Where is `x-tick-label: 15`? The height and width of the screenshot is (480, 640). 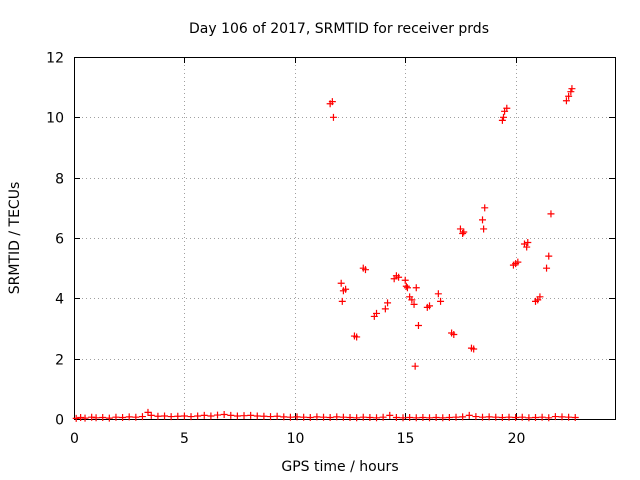 x-tick-label: 15 is located at coordinates (406, 439).